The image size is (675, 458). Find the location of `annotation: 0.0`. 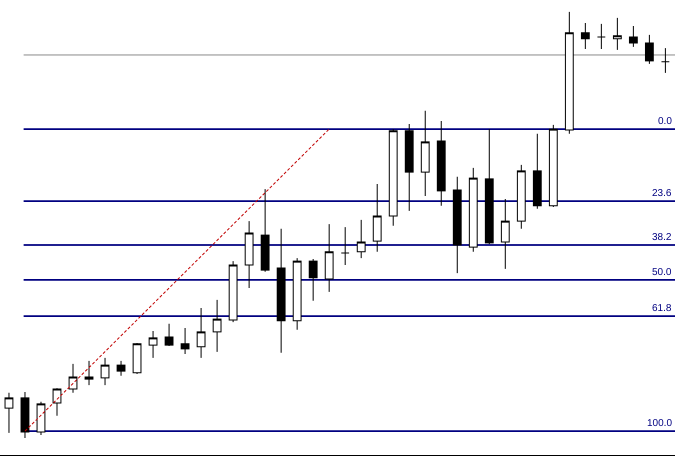

annotation: 0.0 is located at coordinates (665, 121).